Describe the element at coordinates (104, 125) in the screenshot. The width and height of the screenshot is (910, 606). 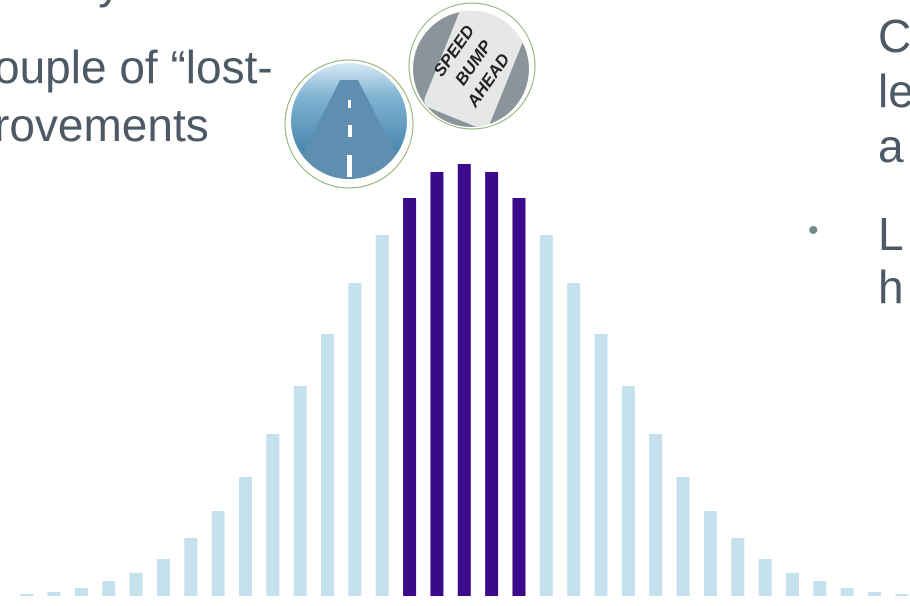
I see `left-text: rovements` at that location.